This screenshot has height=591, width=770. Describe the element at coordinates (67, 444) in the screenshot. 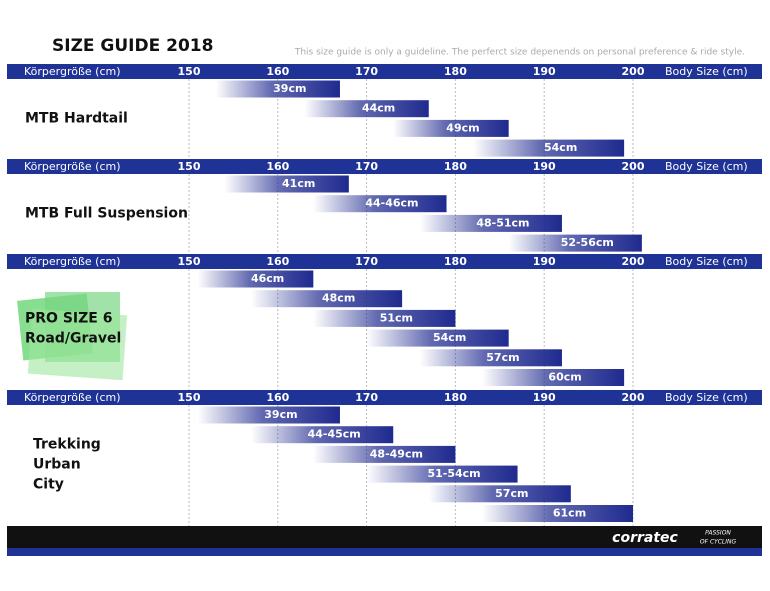

I see `panel-title: Trekking` at that location.